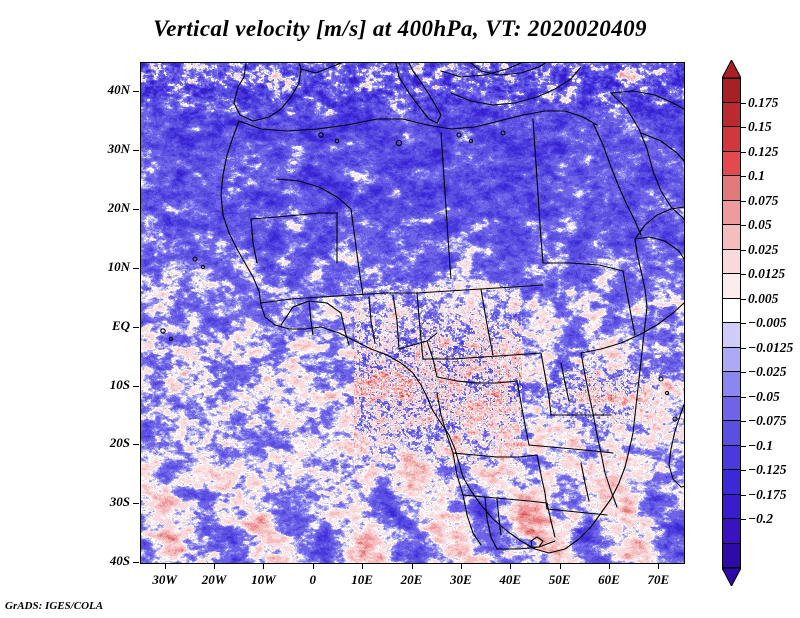  What do you see at coordinates (767, 420) in the screenshot?
I see `colorbar-label: −0.075` at bounding box center [767, 420].